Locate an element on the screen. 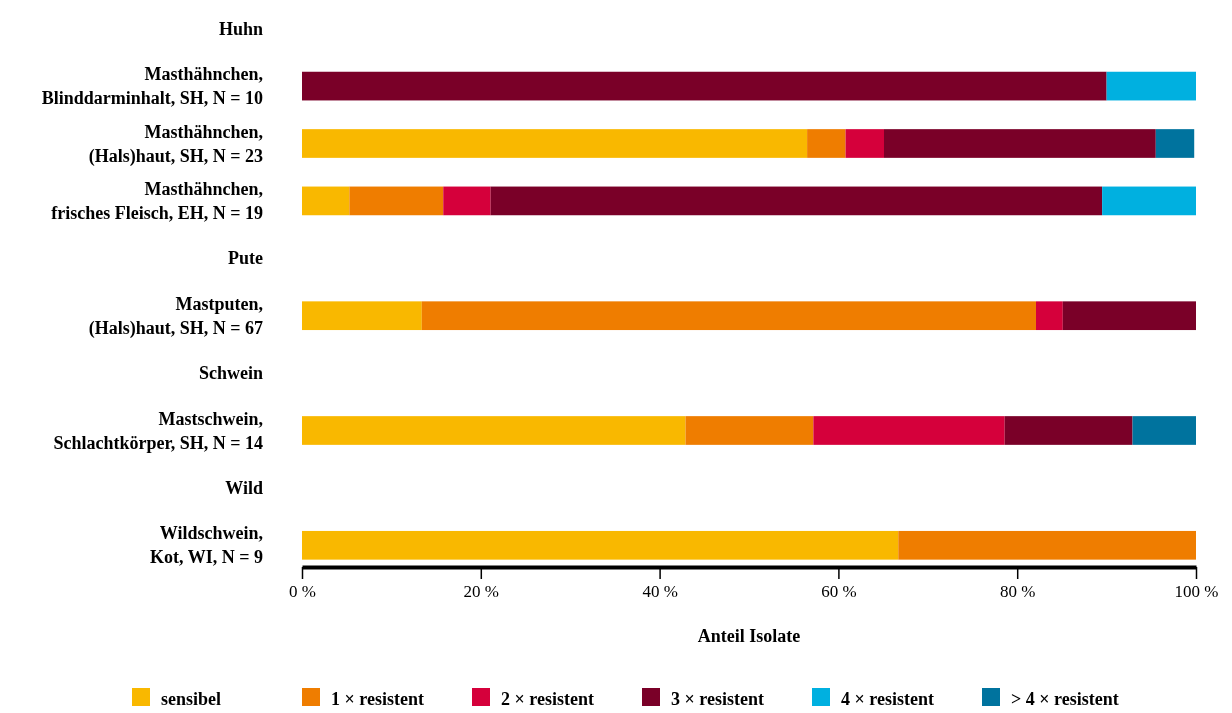 The image size is (1232, 713). y-tick-label: Huhn is located at coordinates (240, 28).